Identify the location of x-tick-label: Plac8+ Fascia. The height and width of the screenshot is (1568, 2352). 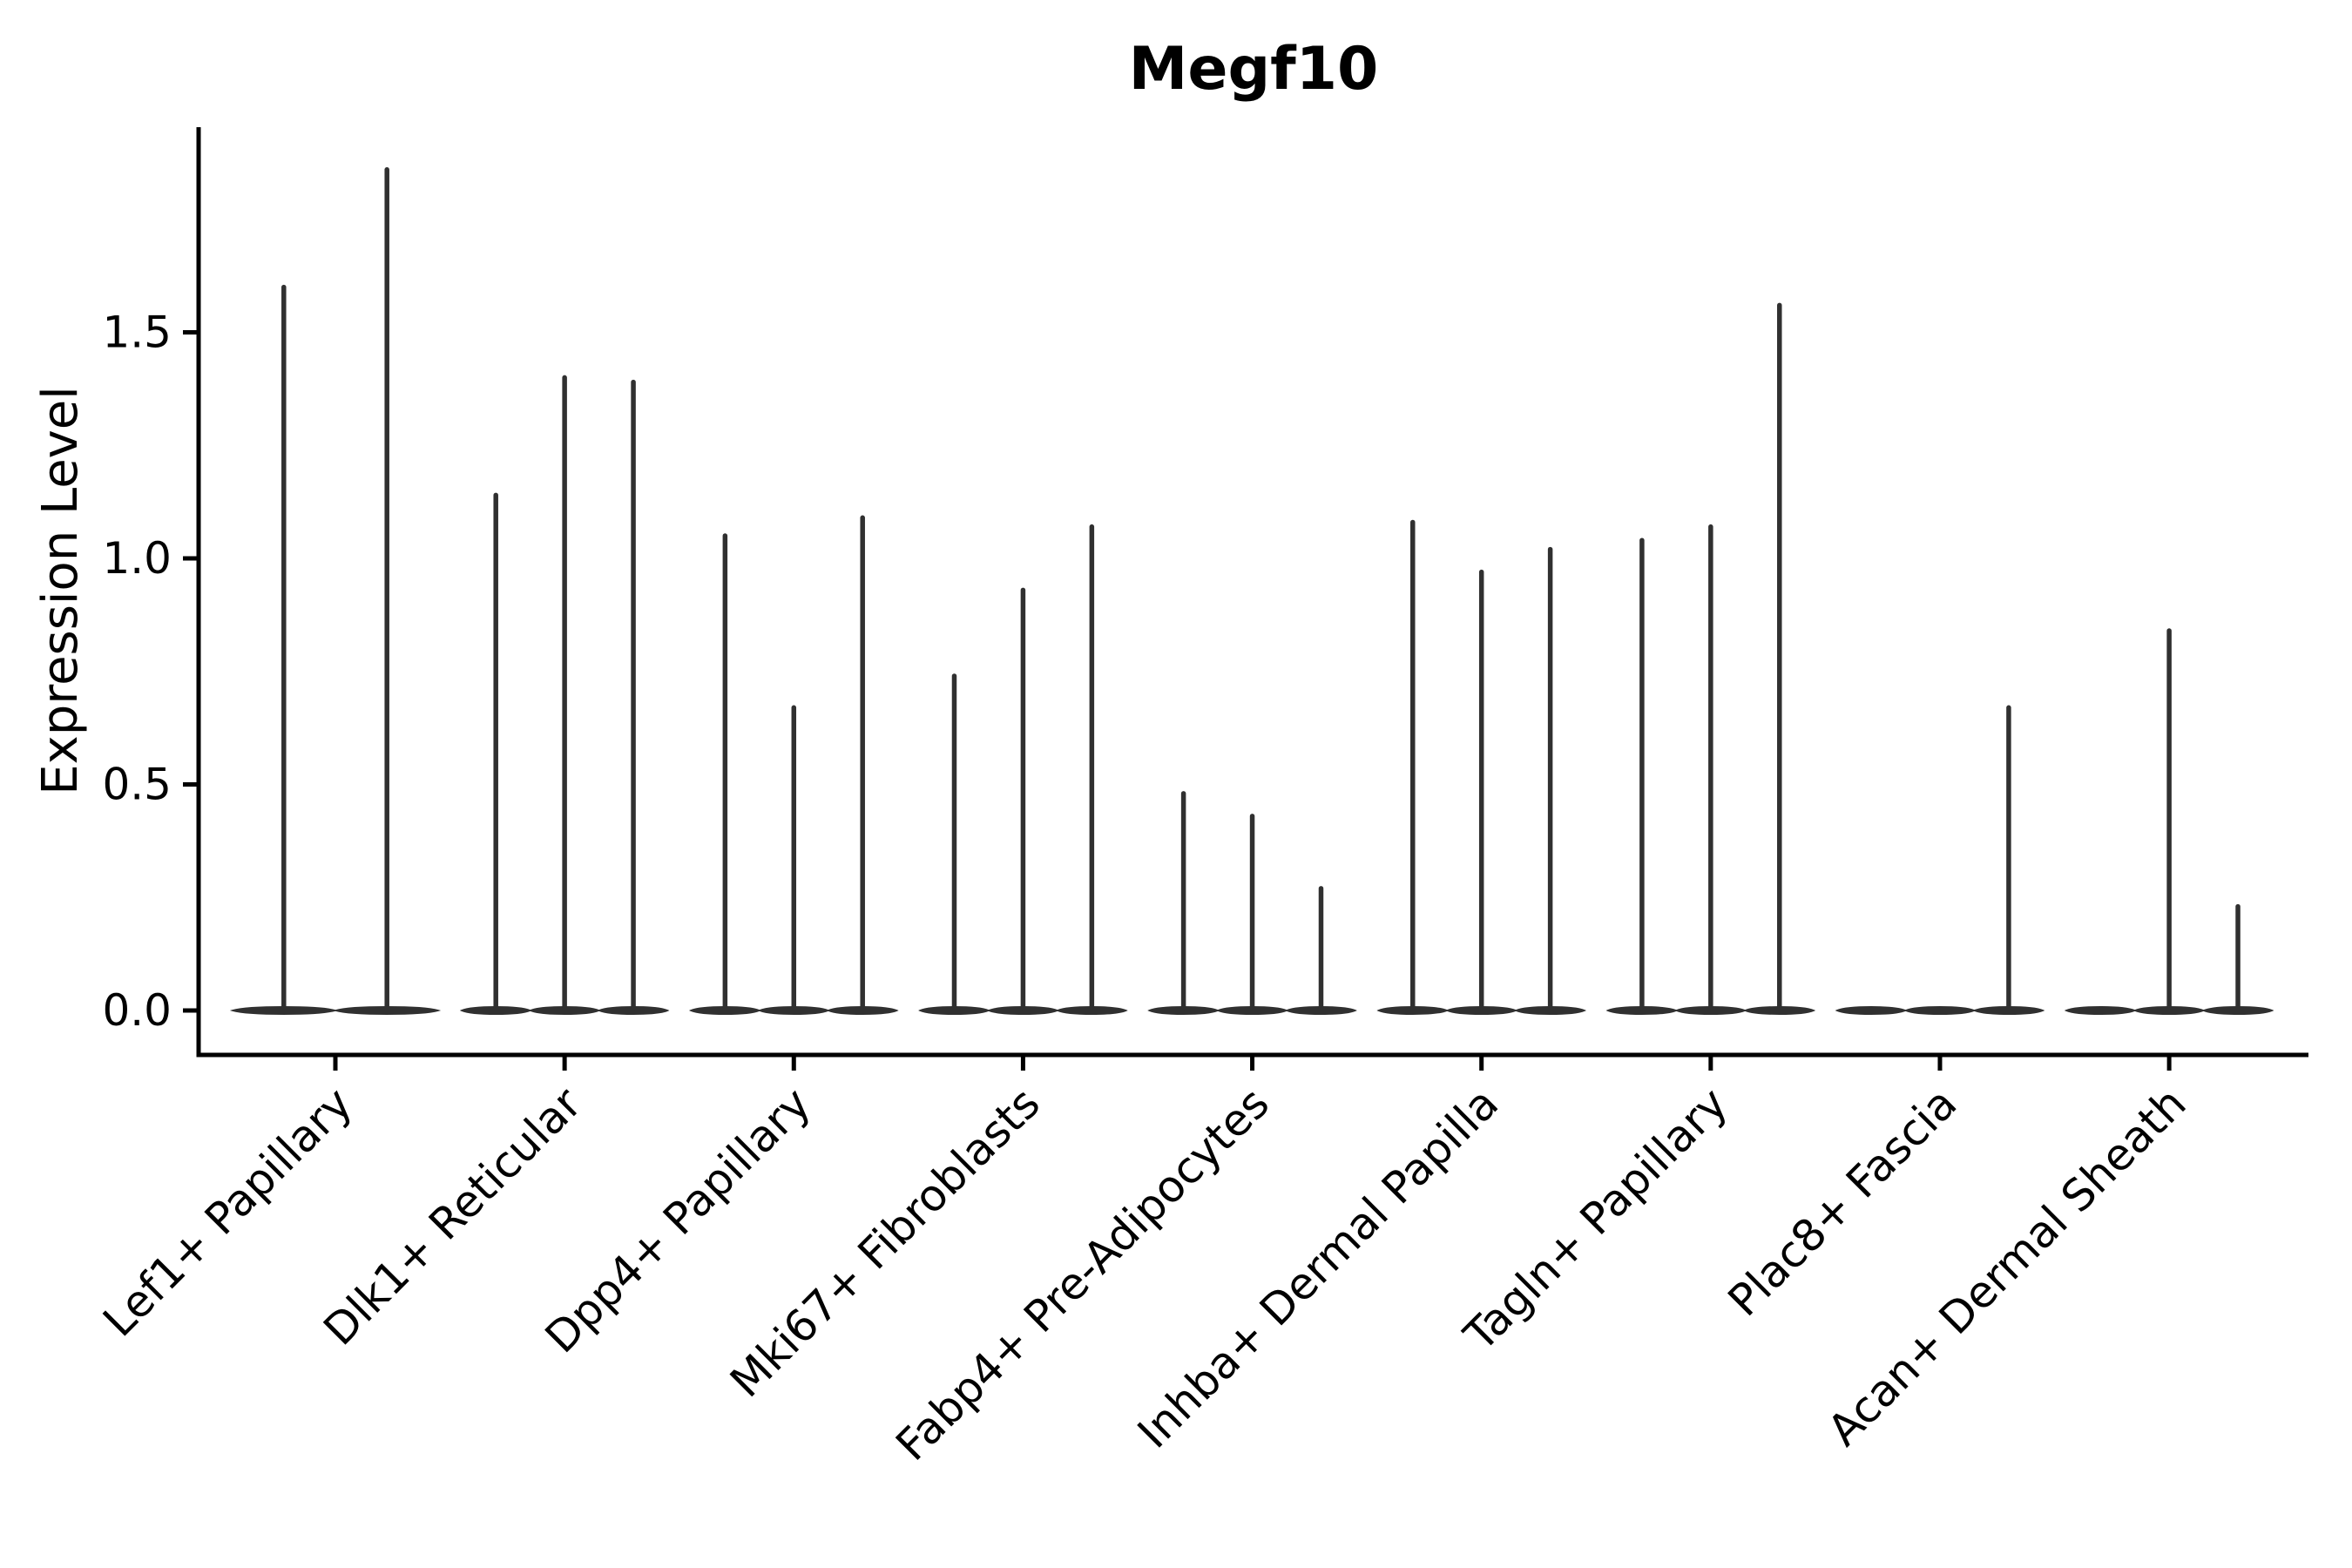
(1843, 1202).